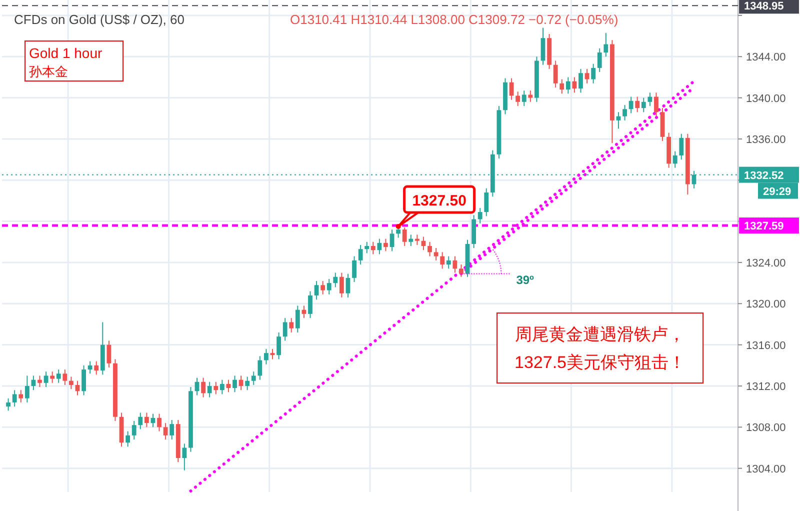 The width and height of the screenshot is (800, 511). What do you see at coordinates (600, 334) in the screenshot?
I see `annotation: 周尾黄金遭遇滑铁卢，` at bounding box center [600, 334].